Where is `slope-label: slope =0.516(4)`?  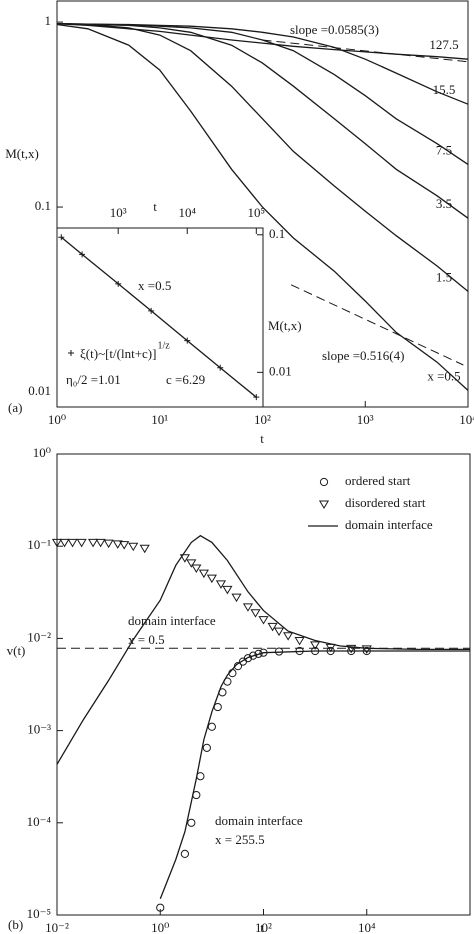 slope-label: slope =0.516(4) is located at coordinates (363, 355).